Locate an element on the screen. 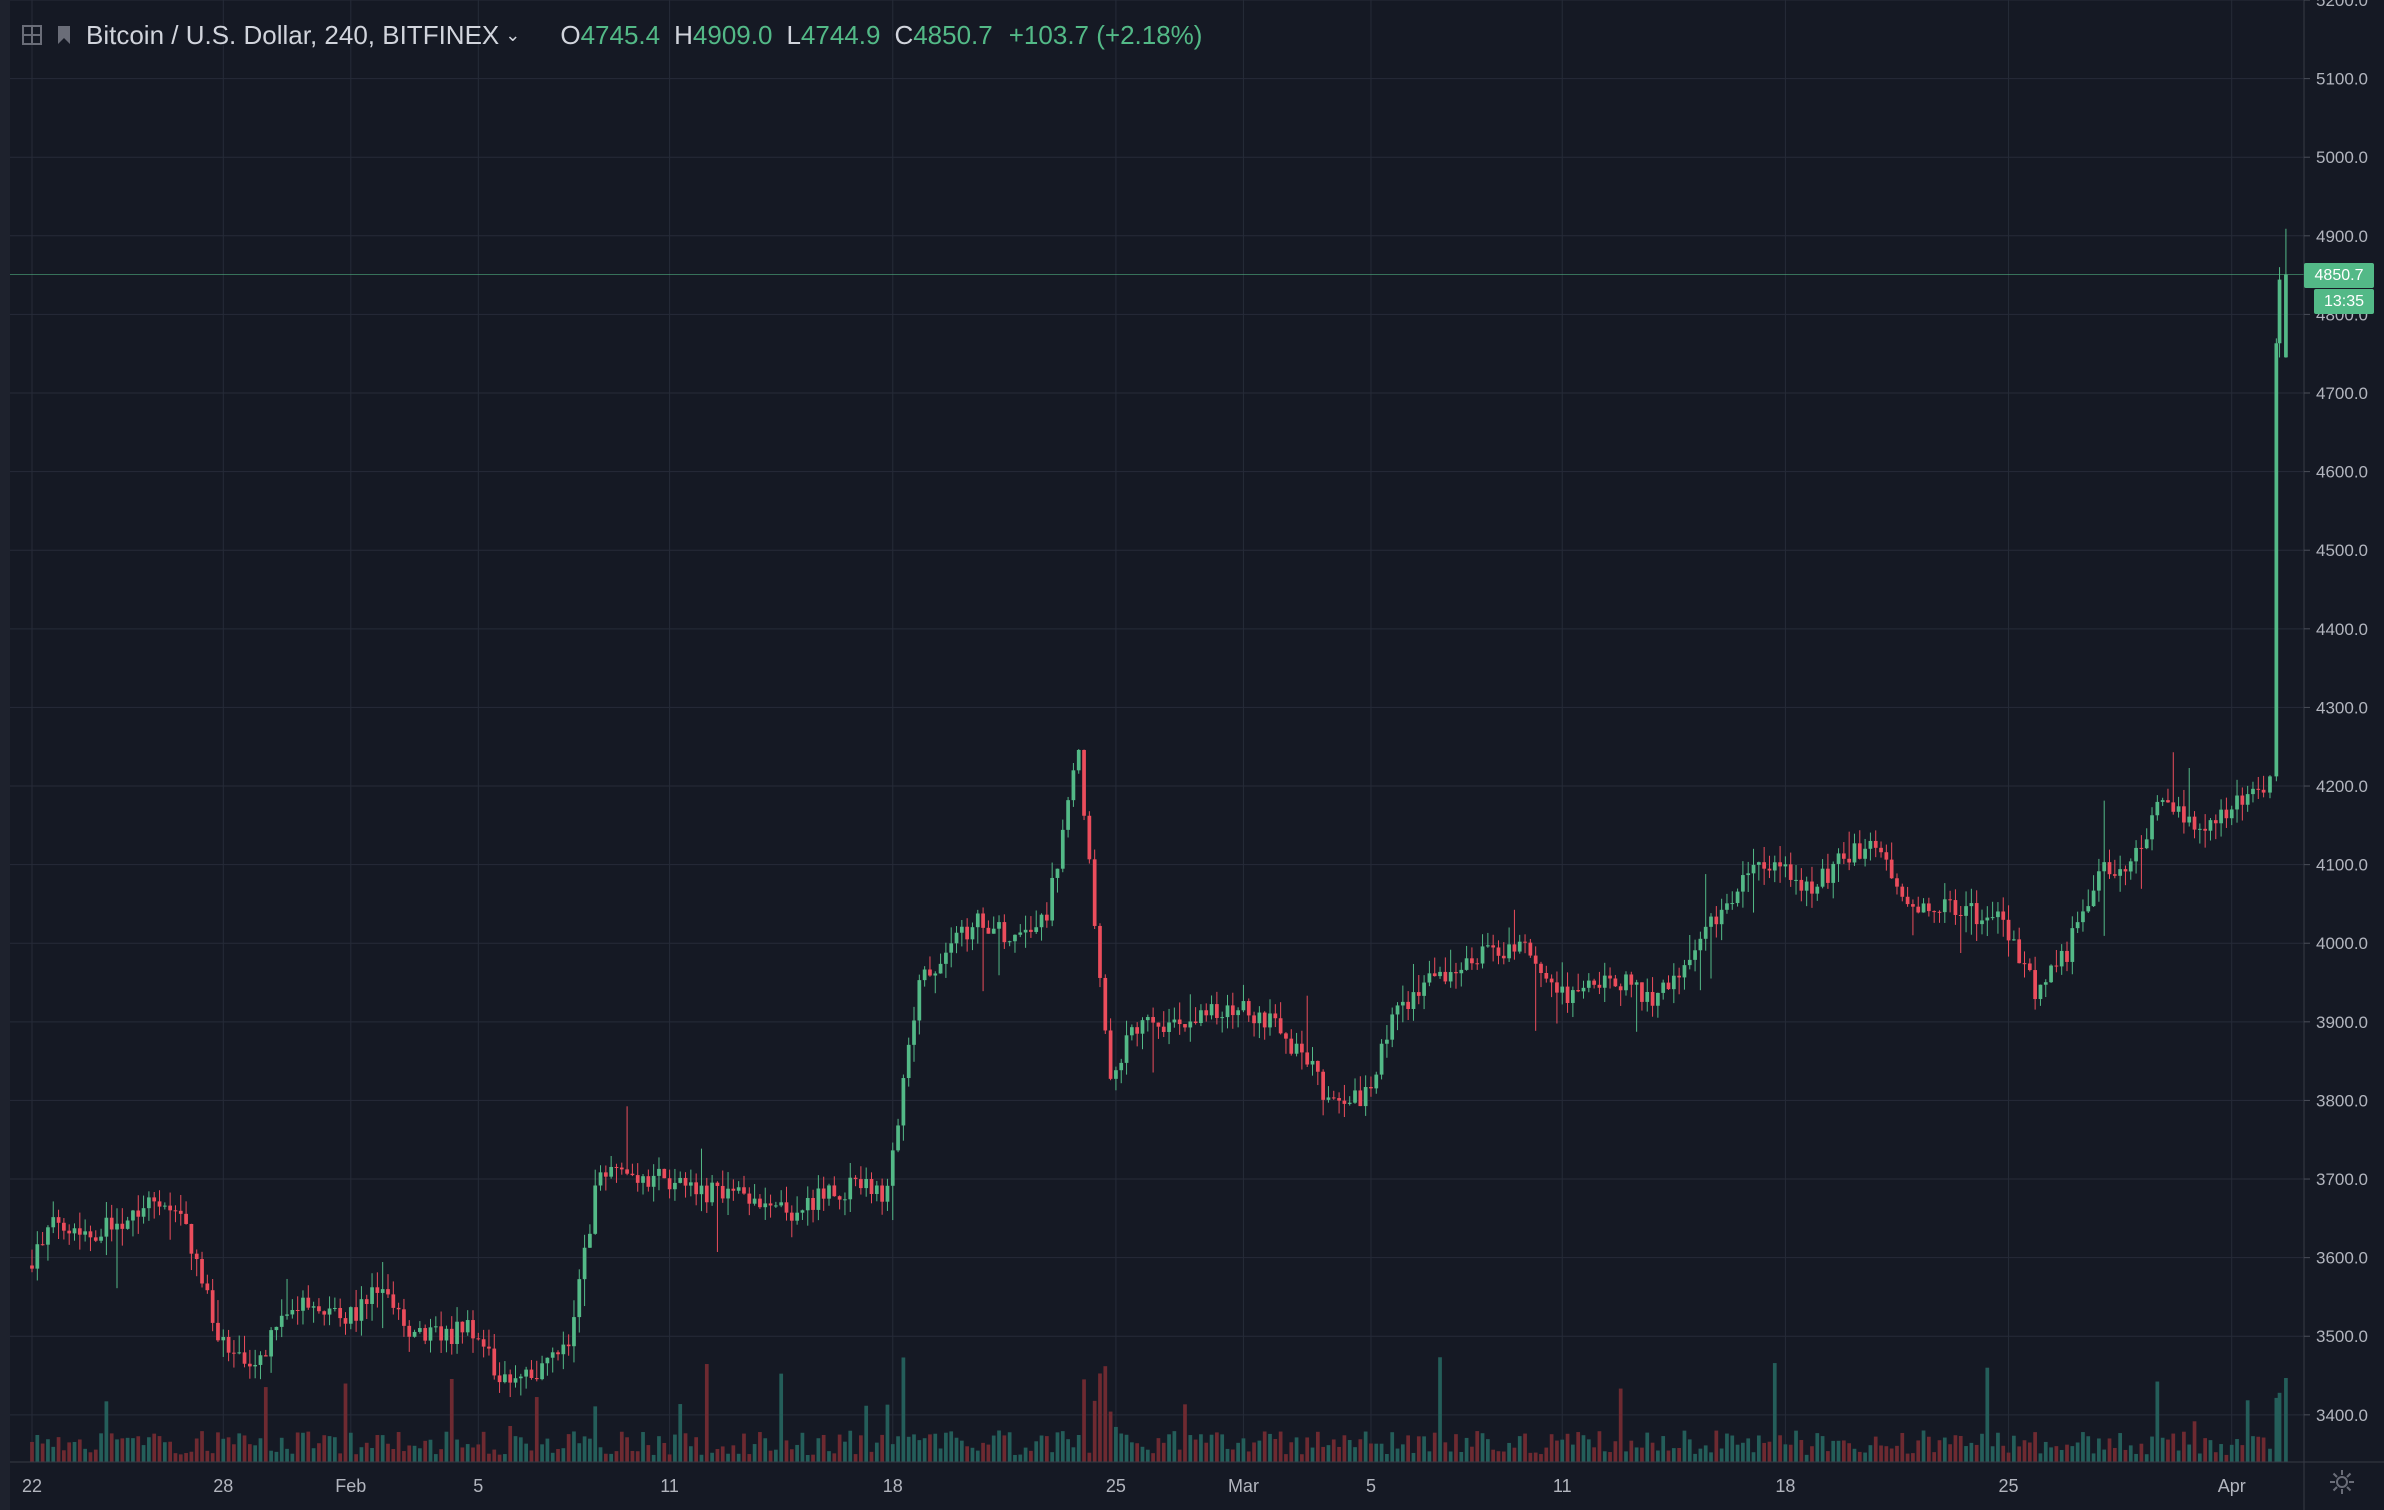  chevron-down-icon: ⌄ is located at coordinates (513, 34).